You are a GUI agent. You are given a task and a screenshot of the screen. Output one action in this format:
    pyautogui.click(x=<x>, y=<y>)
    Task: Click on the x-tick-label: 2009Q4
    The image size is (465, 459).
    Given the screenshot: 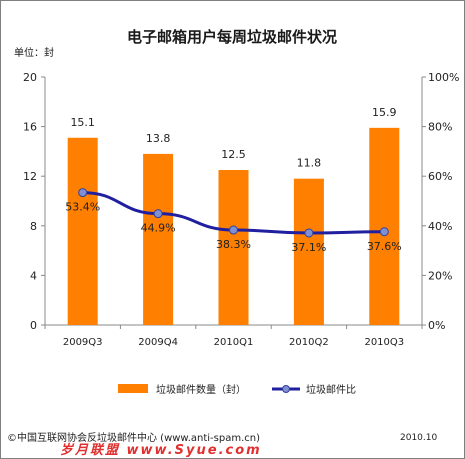 What is the action you would take?
    pyautogui.click(x=158, y=342)
    